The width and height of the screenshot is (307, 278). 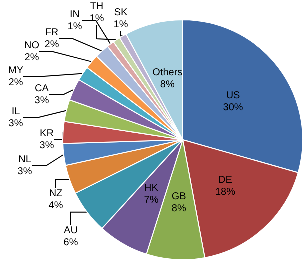 I want to click on slice-label: US, so click(x=233, y=96).